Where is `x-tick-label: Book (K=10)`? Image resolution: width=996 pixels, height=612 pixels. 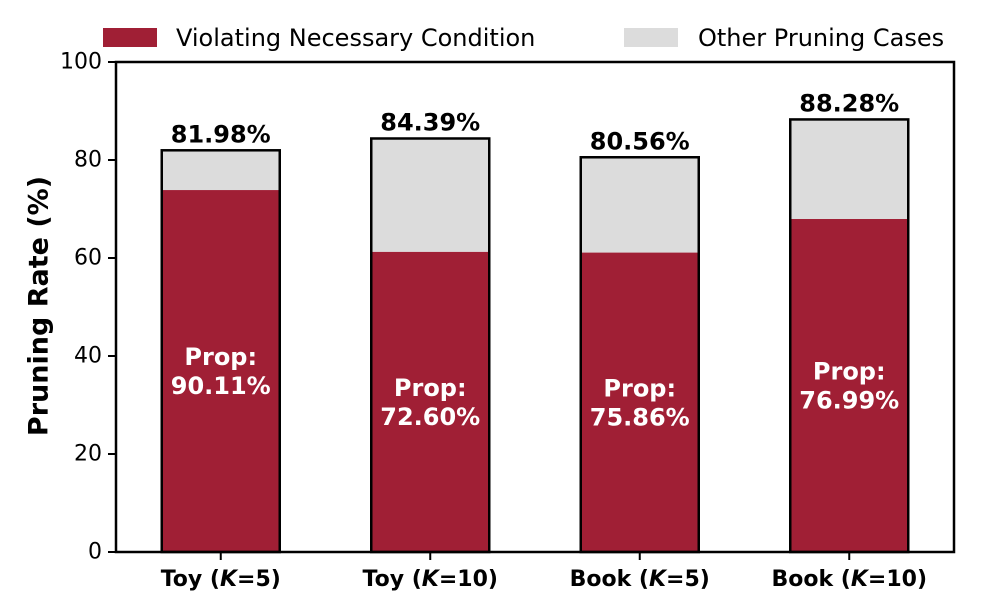
x-tick-label: Book (K=10) is located at coordinates (849, 579).